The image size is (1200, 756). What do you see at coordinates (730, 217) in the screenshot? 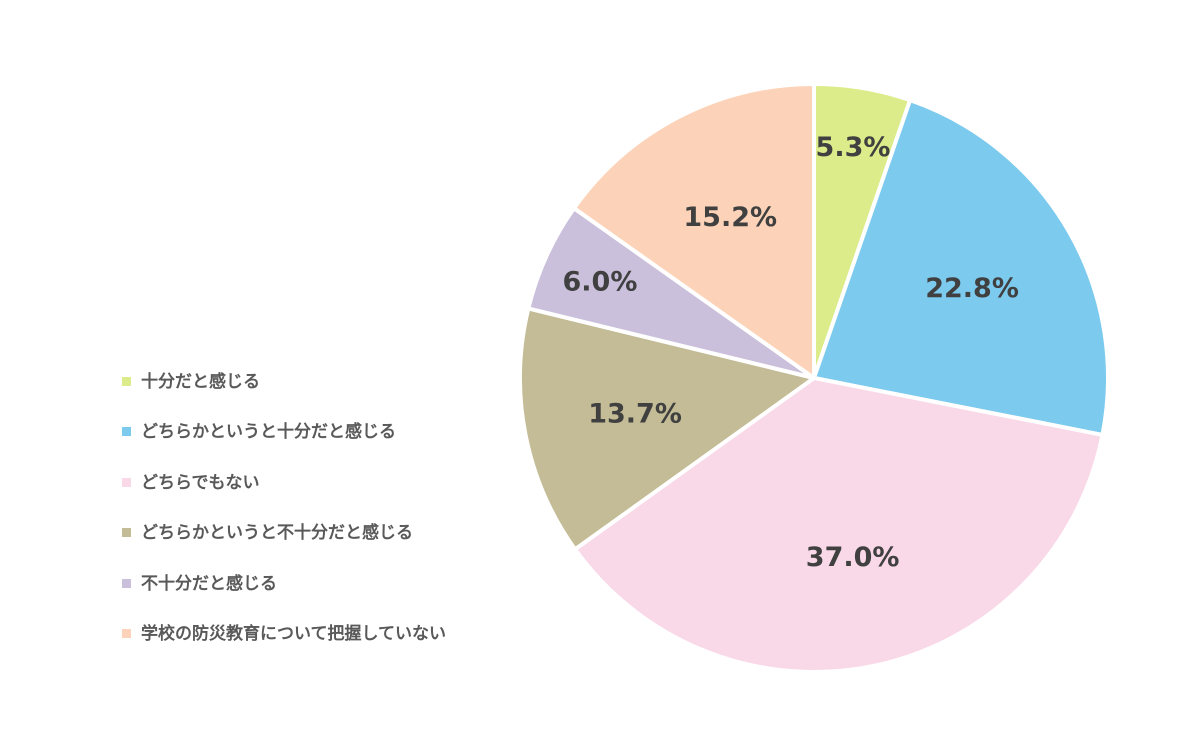
I see `slice-data-label: 15.2%` at bounding box center [730, 217].